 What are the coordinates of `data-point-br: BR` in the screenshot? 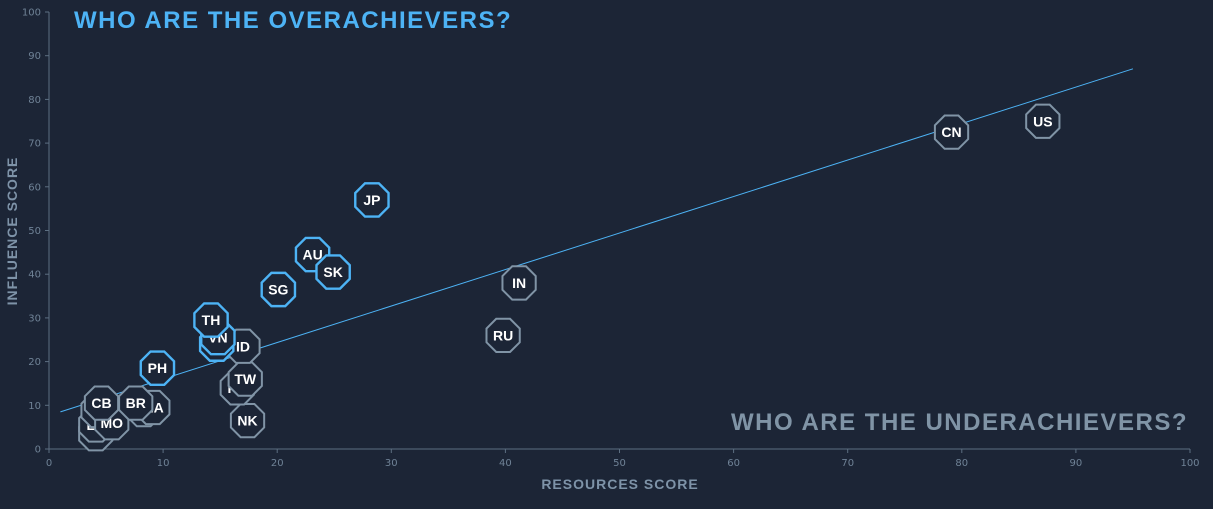 It's located at (136, 403).